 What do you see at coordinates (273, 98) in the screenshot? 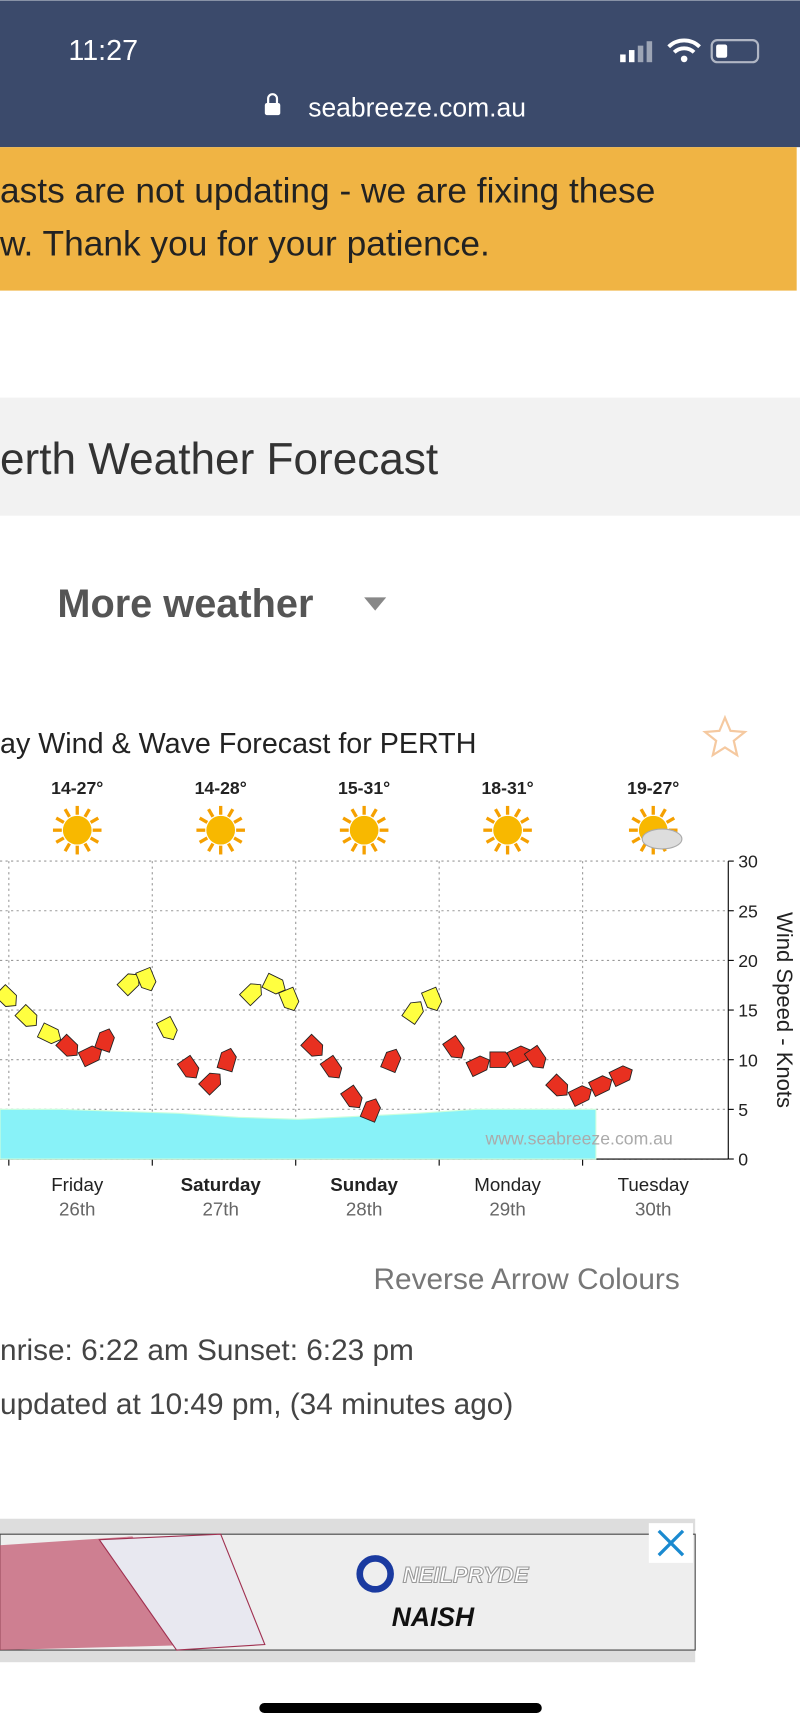
I see `lock-shackle` at bounding box center [273, 98].